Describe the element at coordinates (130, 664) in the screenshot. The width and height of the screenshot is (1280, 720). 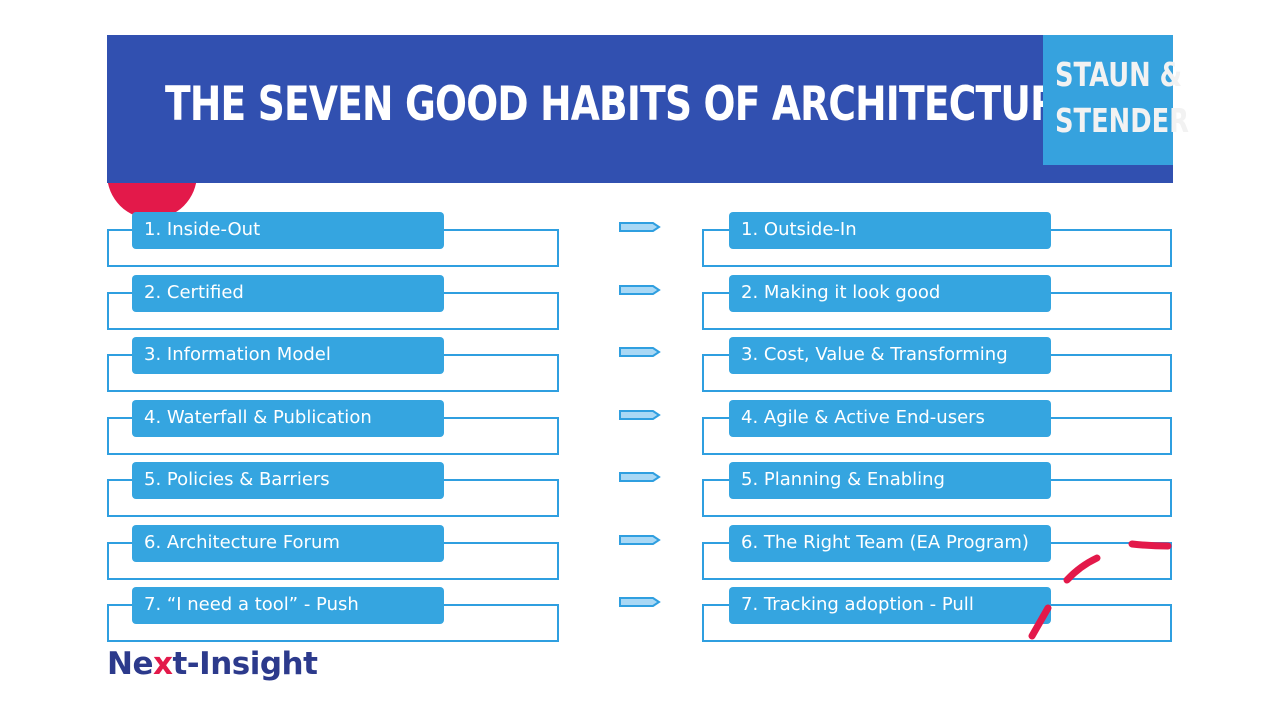
I see `logo-text-prefix: Ne` at that location.